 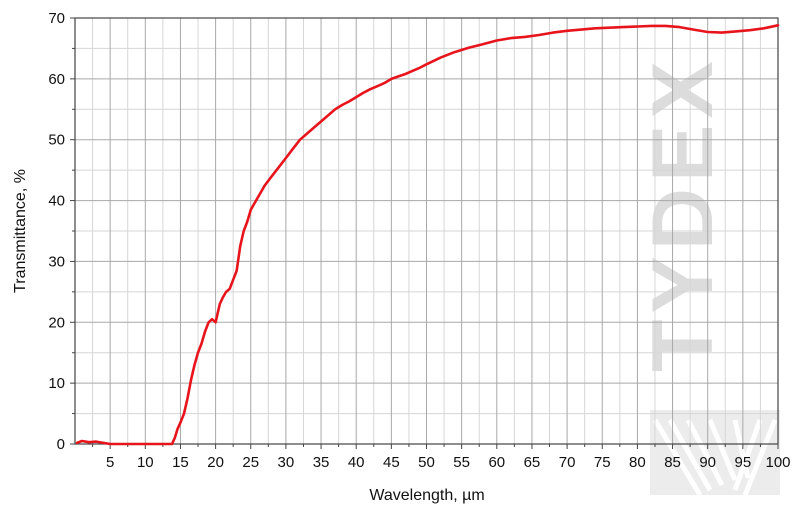 I want to click on x-tick-label: 10, so click(x=145, y=462).